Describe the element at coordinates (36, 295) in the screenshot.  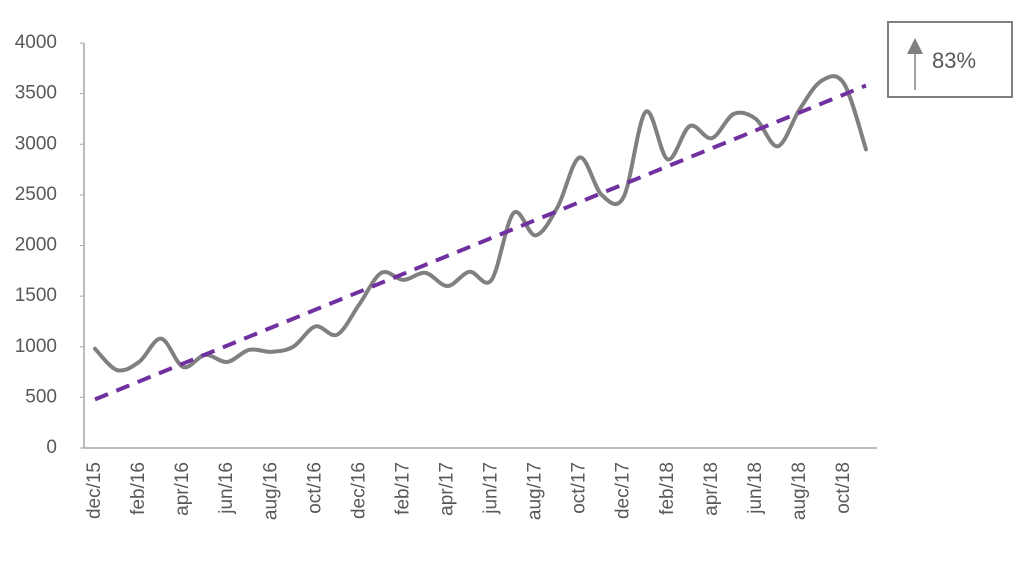
I see `y-tick-label: 1500` at that location.